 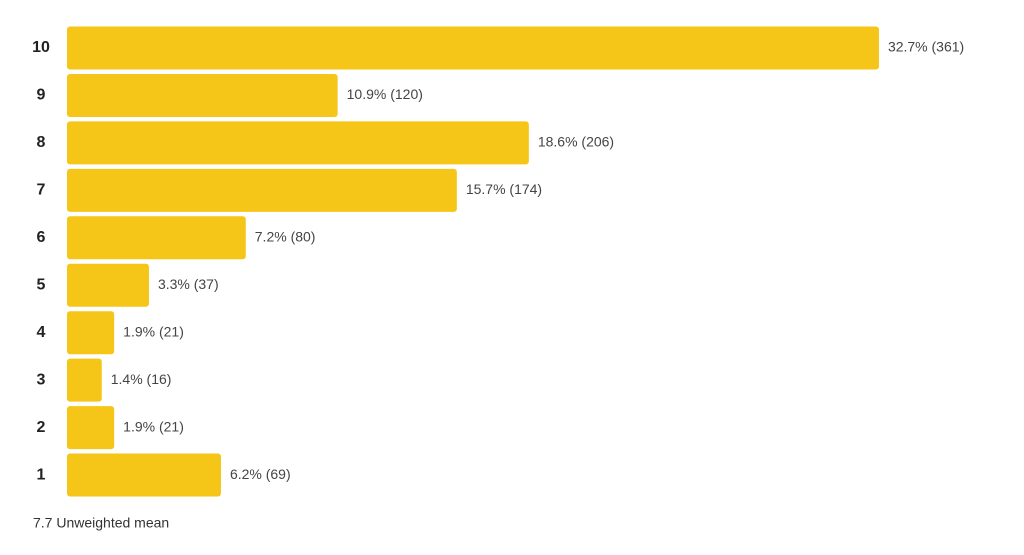 What do you see at coordinates (41, 47) in the screenshot?
I see `category-label: 10` at bounding box center [41, 47].